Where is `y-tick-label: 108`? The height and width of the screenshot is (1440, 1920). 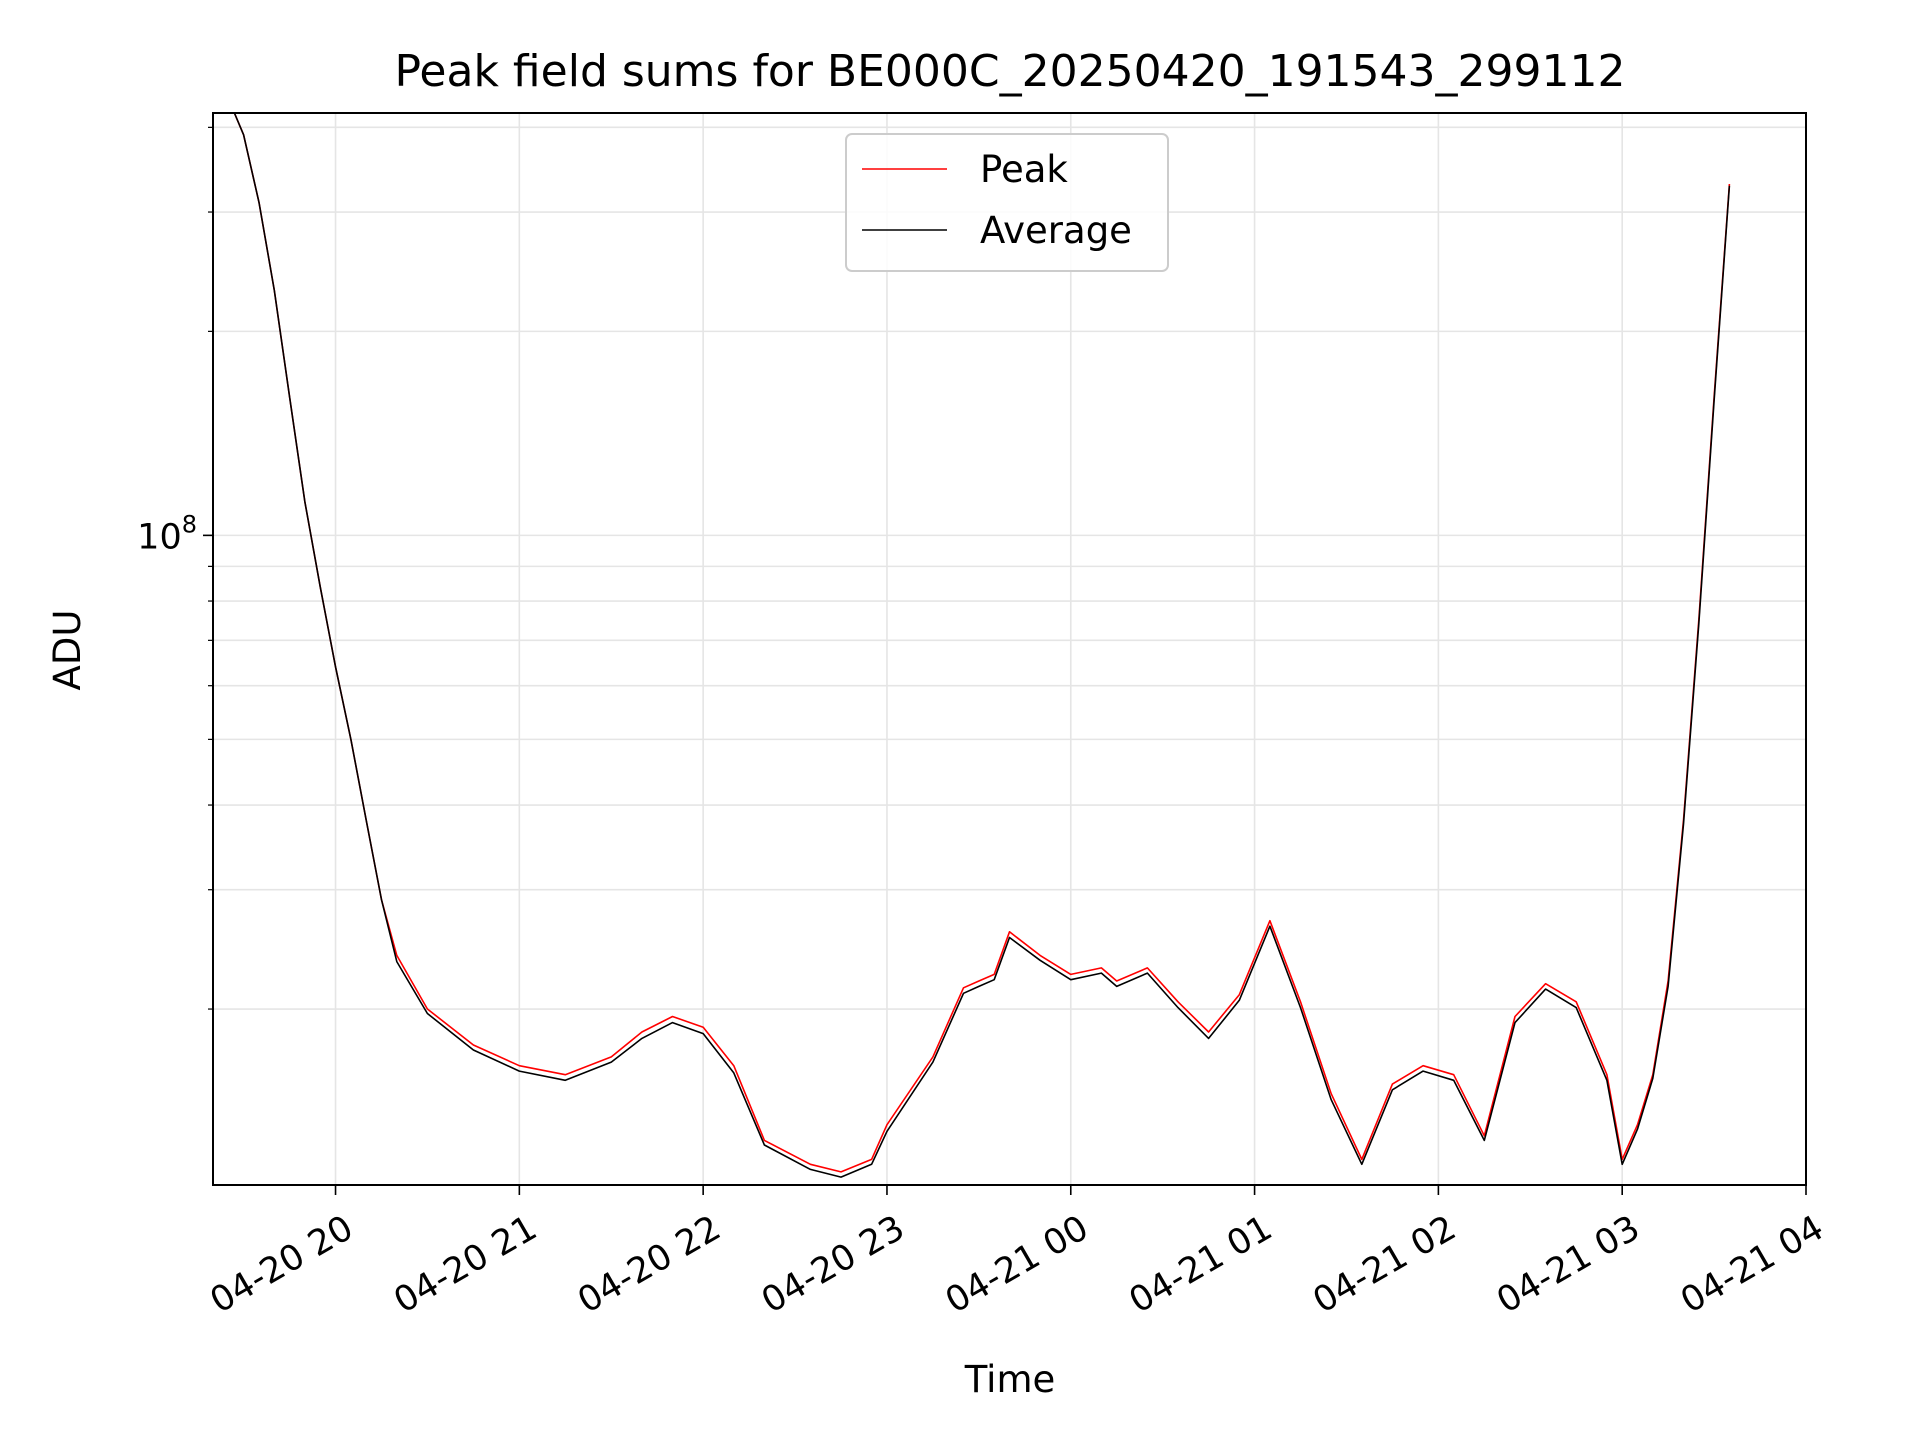 y-tick-label: 108 is located at coordinates (167, 533).